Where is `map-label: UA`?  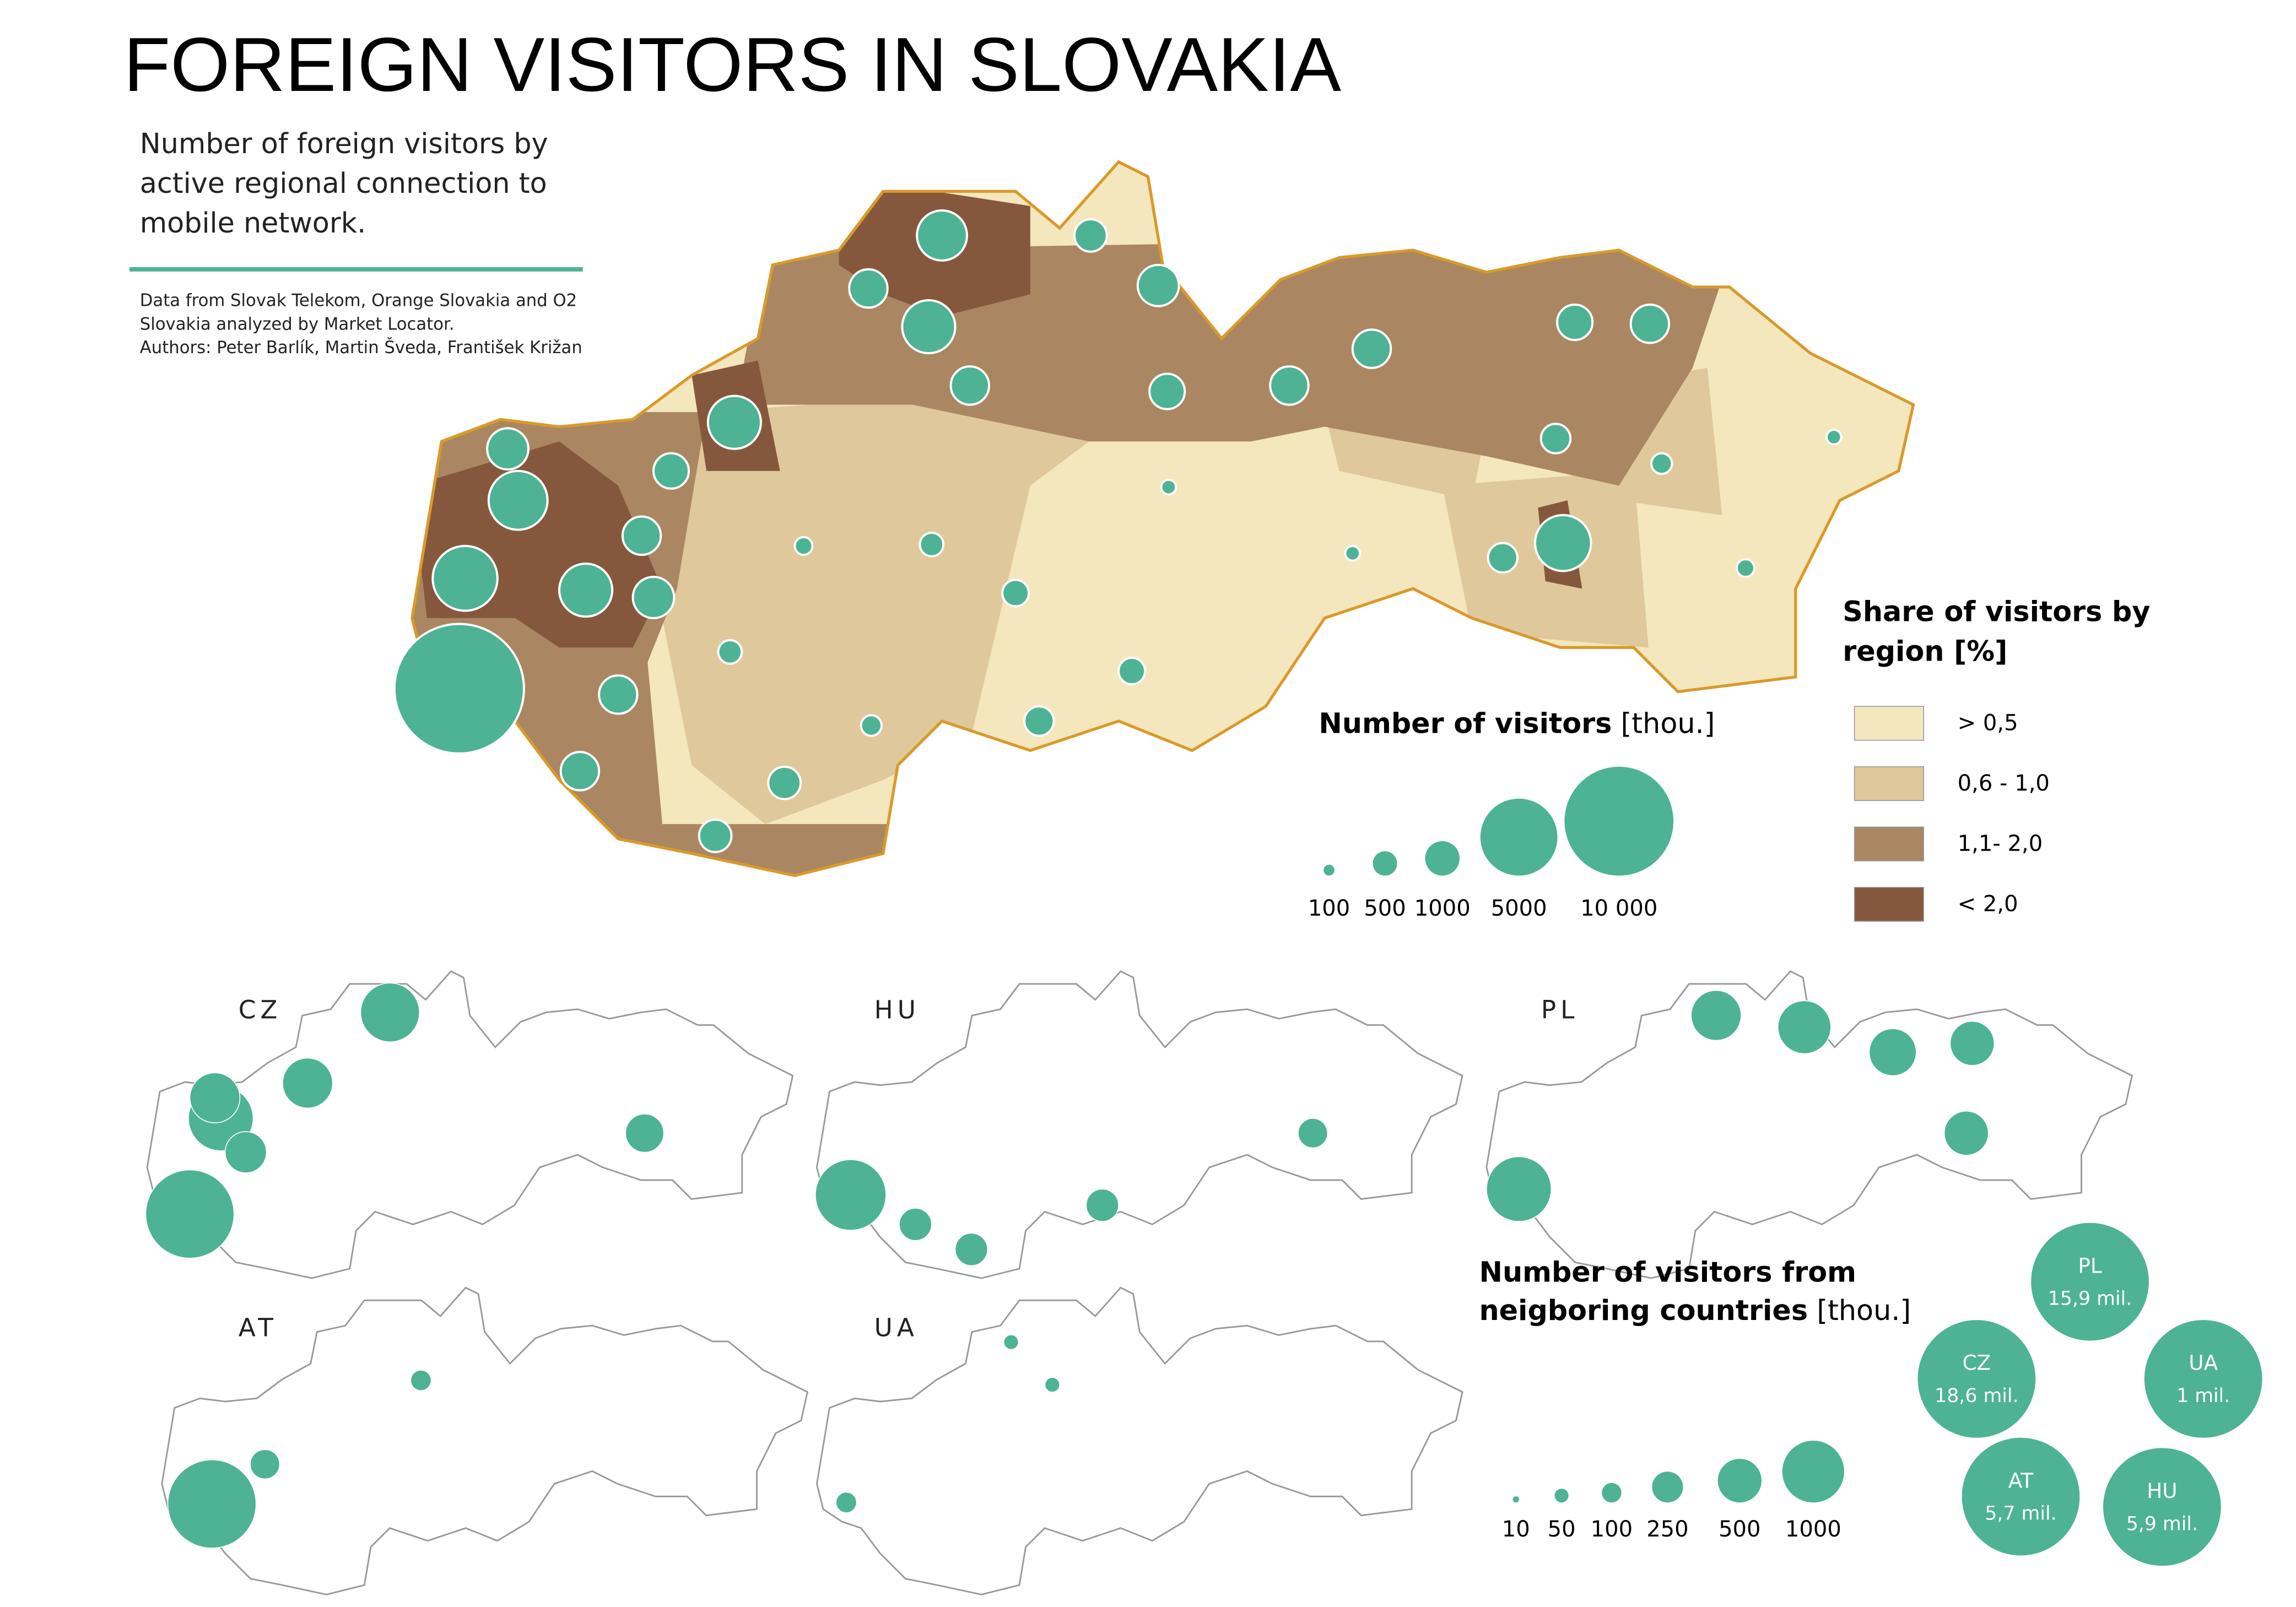
map-label: UA is located at coordinates (897, 1327).